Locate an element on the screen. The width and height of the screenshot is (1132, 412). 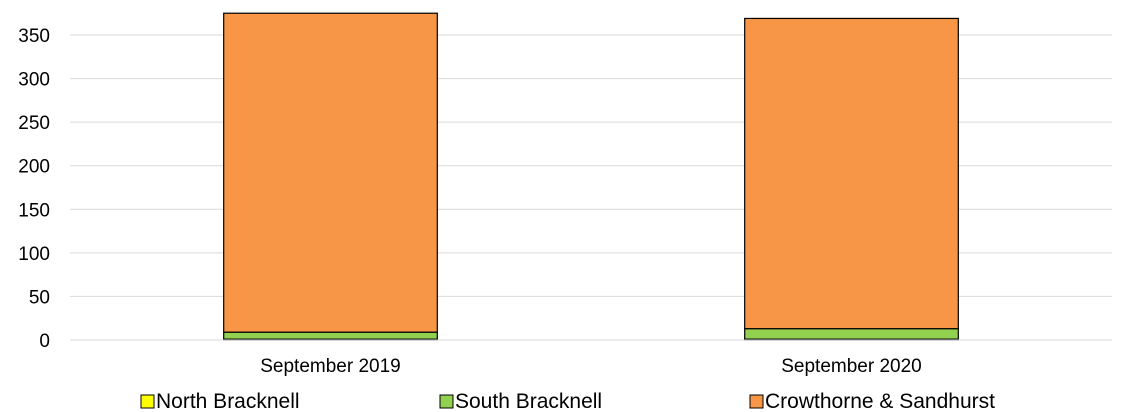
y-tick-label: 300 is located at coordinates (34, 80).